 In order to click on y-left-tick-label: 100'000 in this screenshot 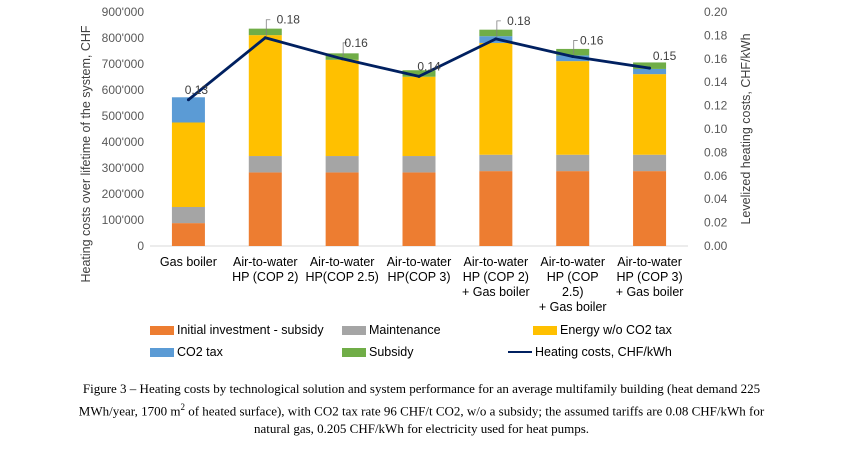, I will do `click(123, 220)`.